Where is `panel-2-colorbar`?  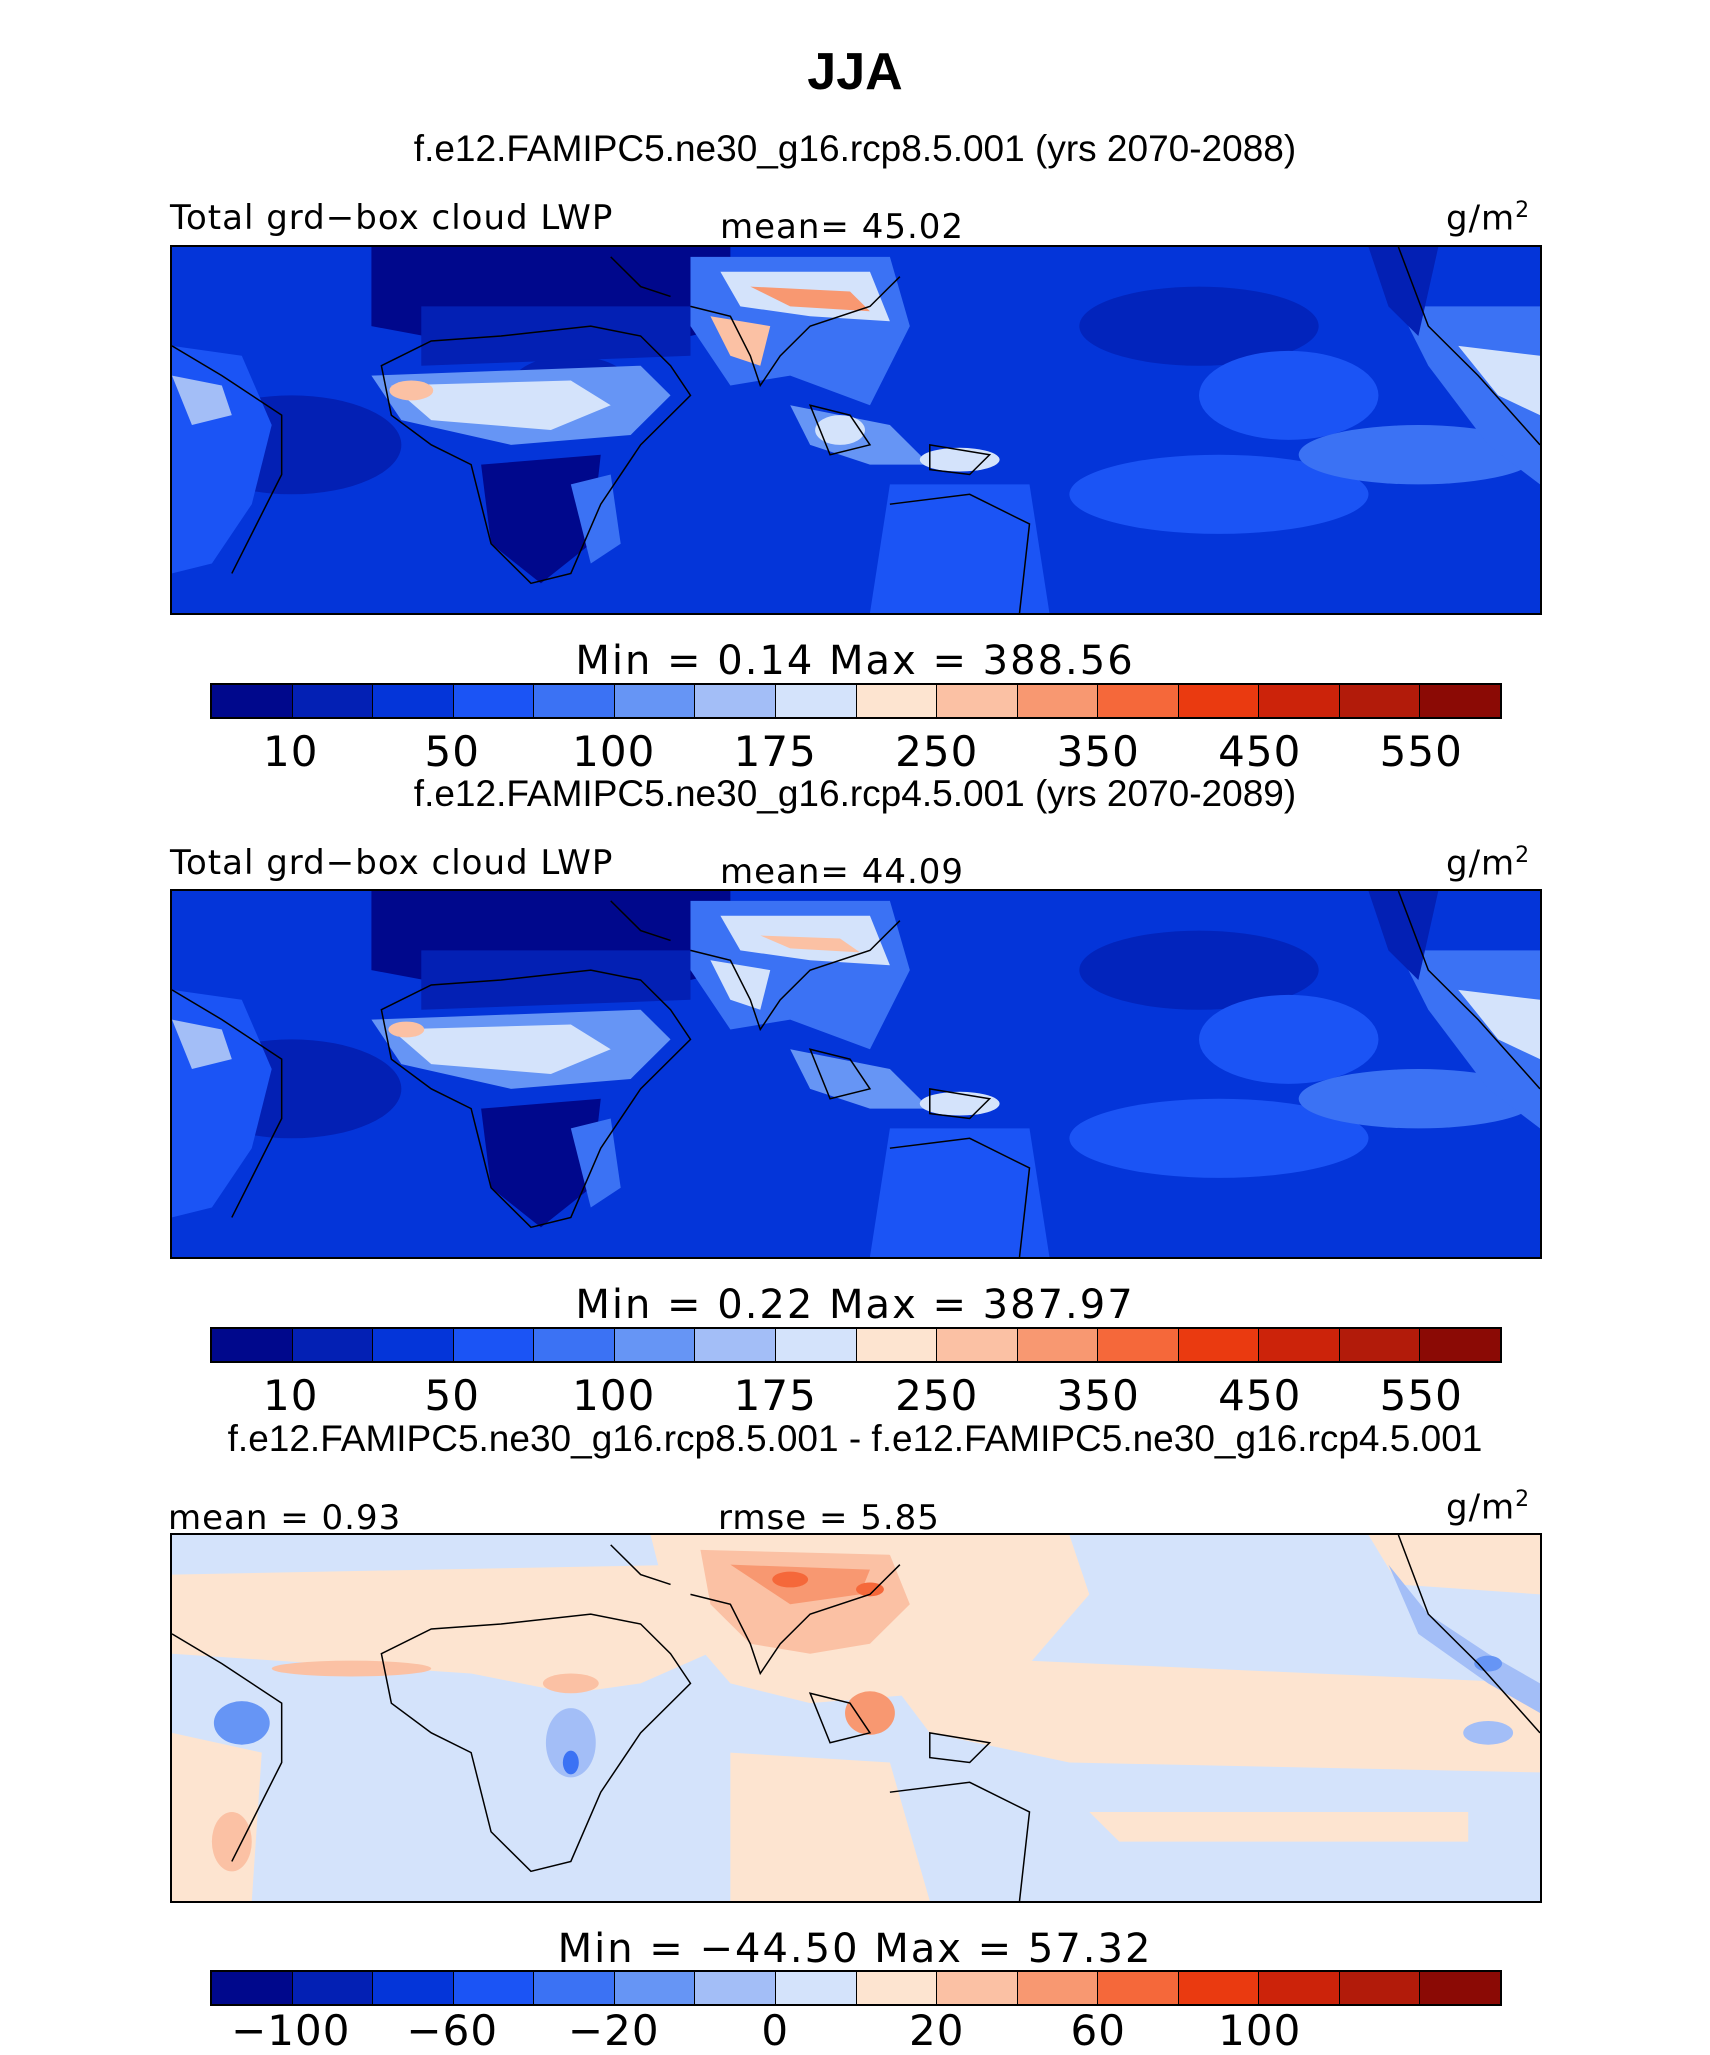
panel-2-colorbar is located at coordinates (856, 1345).